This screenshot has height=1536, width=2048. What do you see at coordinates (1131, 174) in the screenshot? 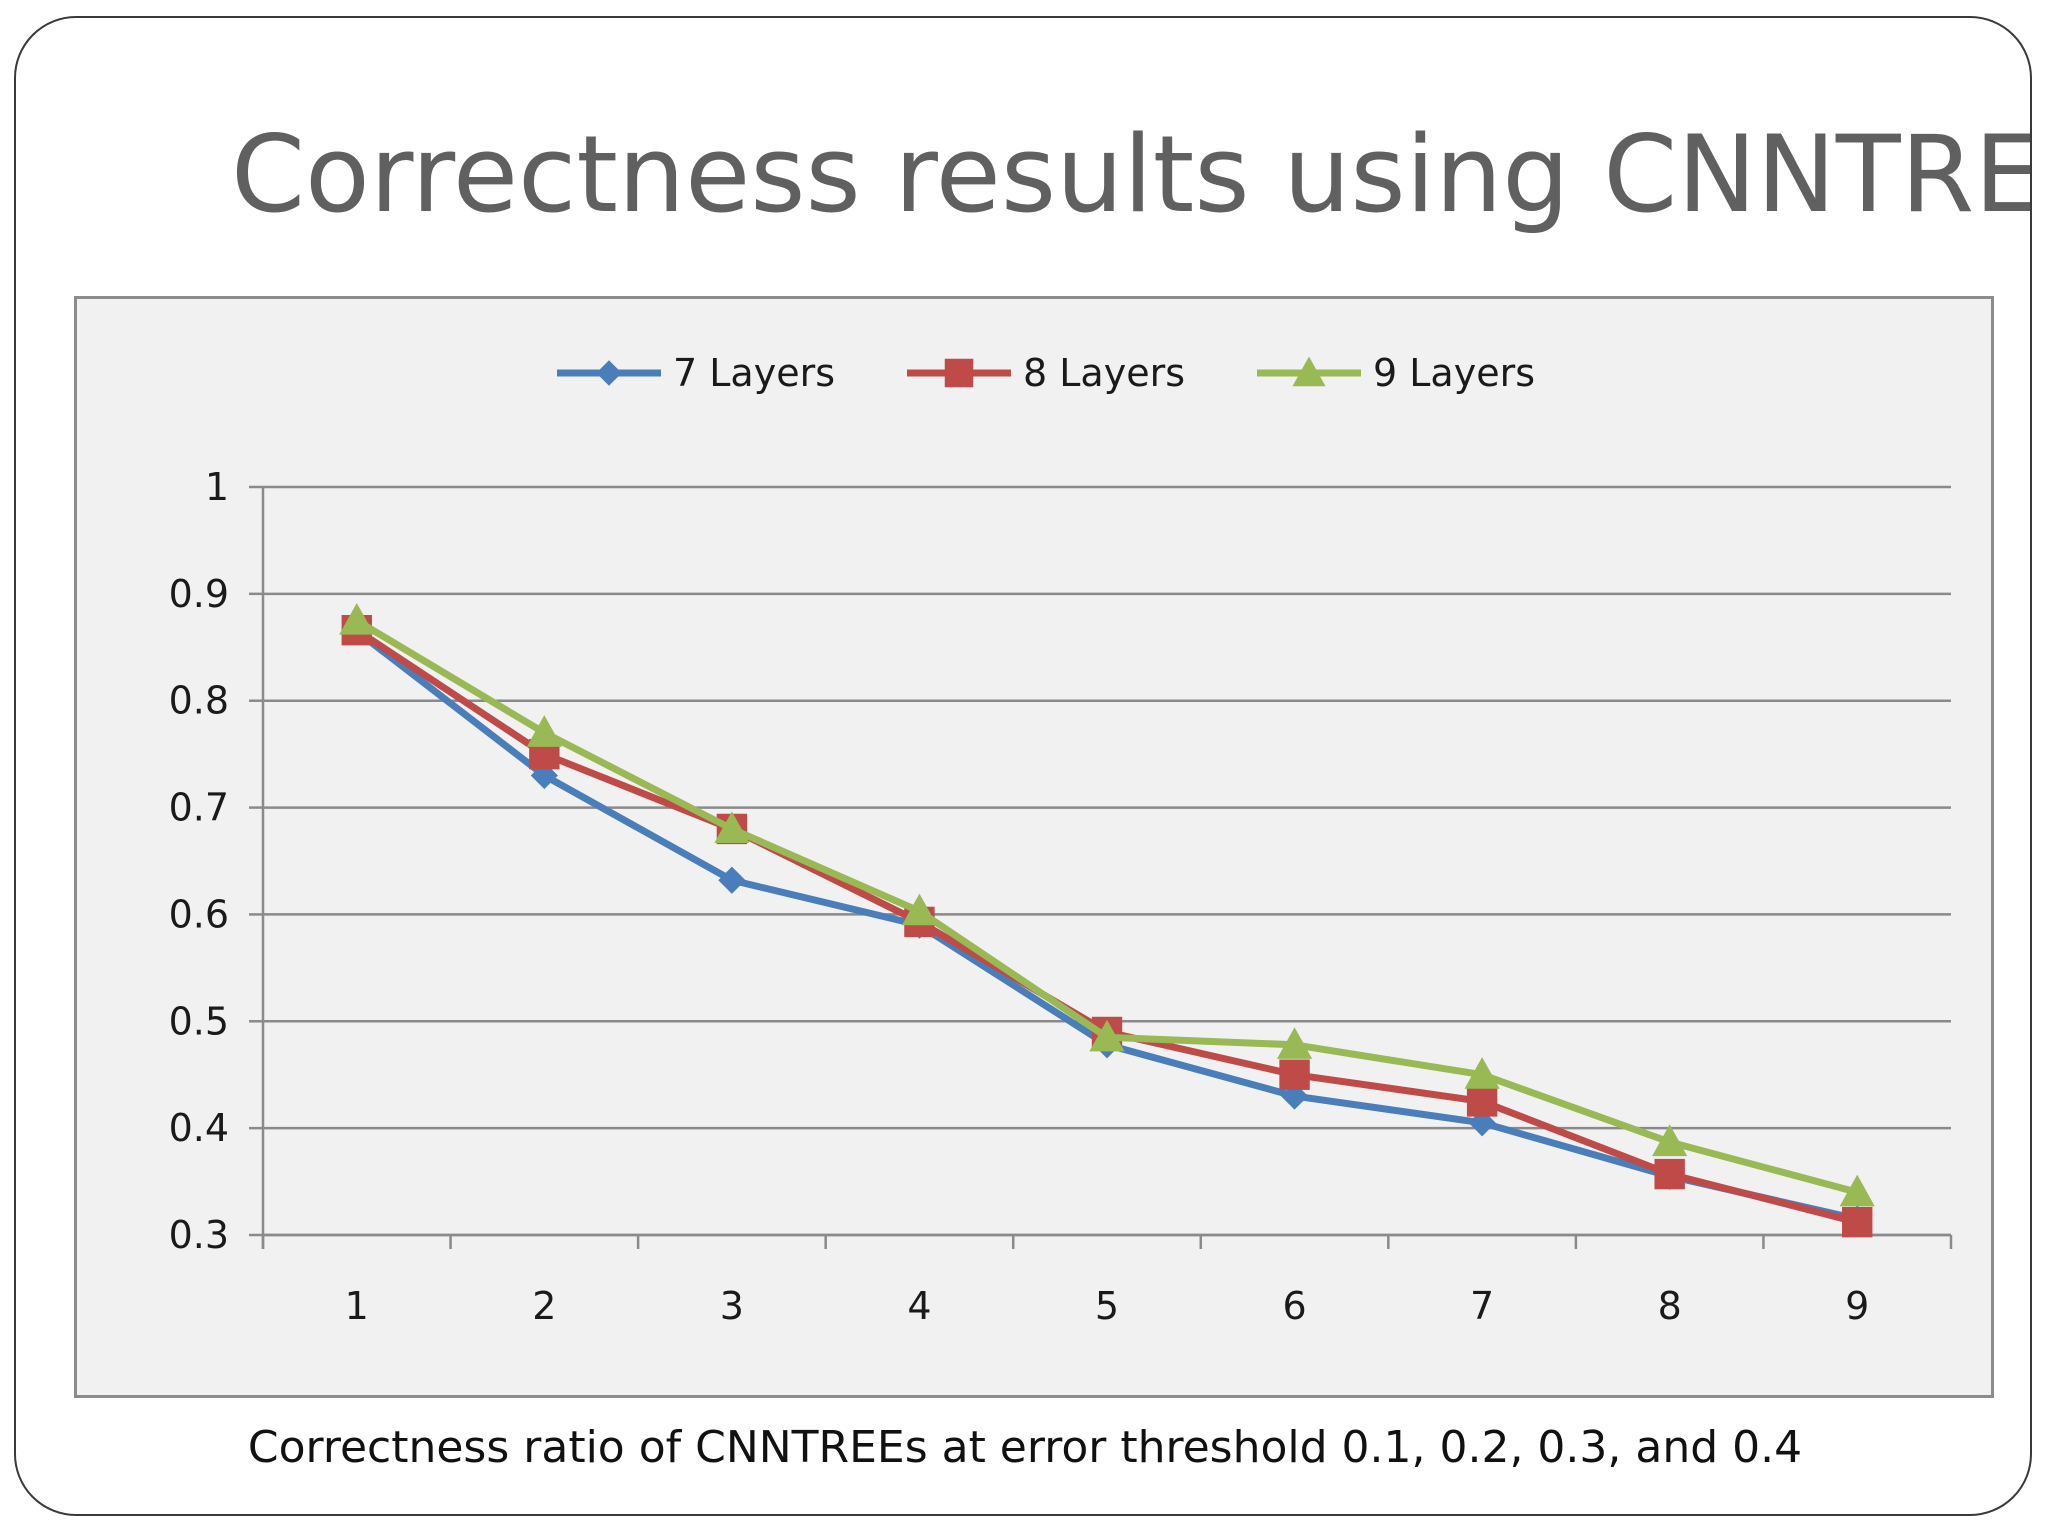
I see `slide-title: Correctness results using CNNTREE` at bounding box center [1131, 174].